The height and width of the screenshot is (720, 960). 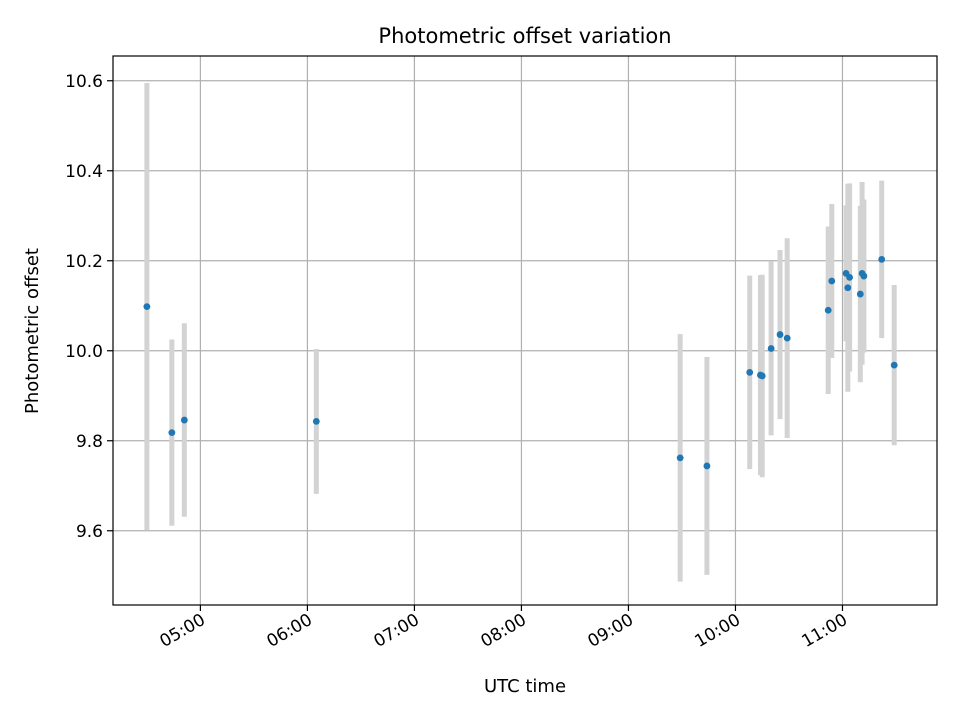 What do you see at coordinates (84, 82) in the screenshot?
I see `y-tick-label: 10.6` at bounding box center [84, 82].